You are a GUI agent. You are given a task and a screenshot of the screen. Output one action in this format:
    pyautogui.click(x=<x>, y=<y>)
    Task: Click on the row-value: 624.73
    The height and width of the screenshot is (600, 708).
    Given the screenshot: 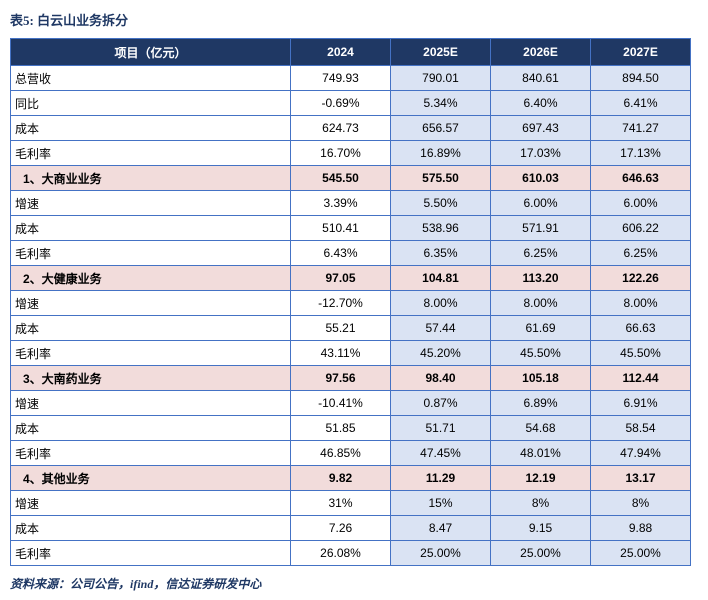 What is the action you would take?
    pyautogui.click(x=340, y=128)
    